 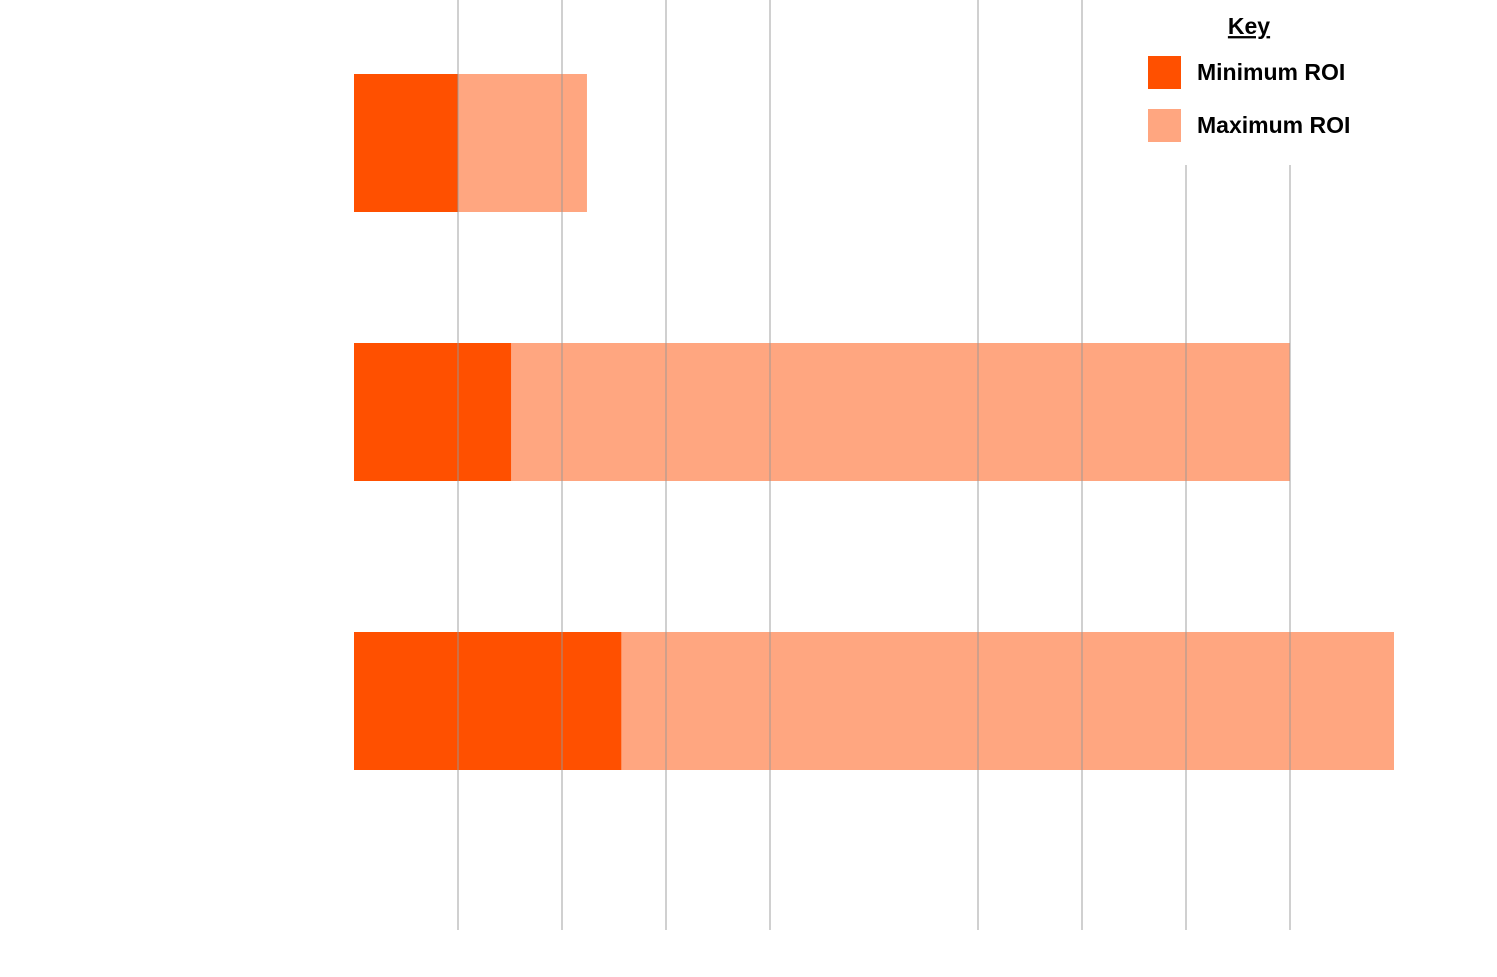 I want to click on legend-label: Minimum ROI, so click(x=1271, y=72).